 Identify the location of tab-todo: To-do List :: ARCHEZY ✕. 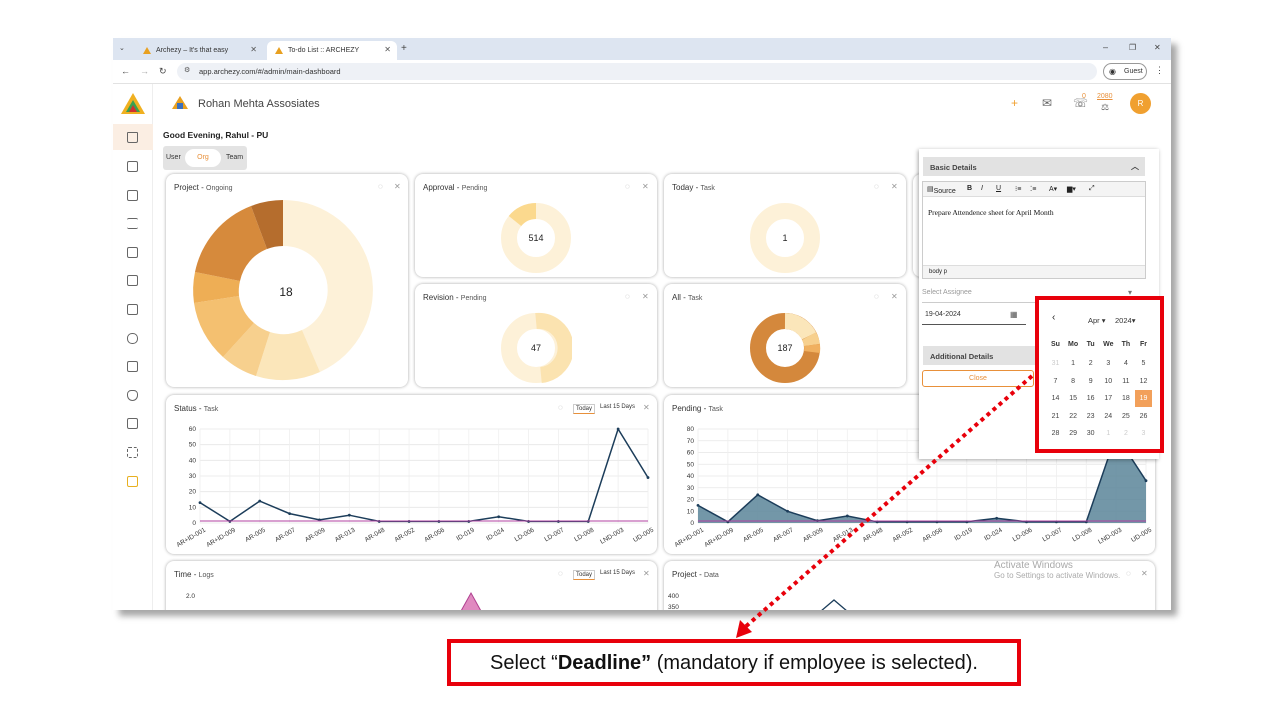
(332, 50).